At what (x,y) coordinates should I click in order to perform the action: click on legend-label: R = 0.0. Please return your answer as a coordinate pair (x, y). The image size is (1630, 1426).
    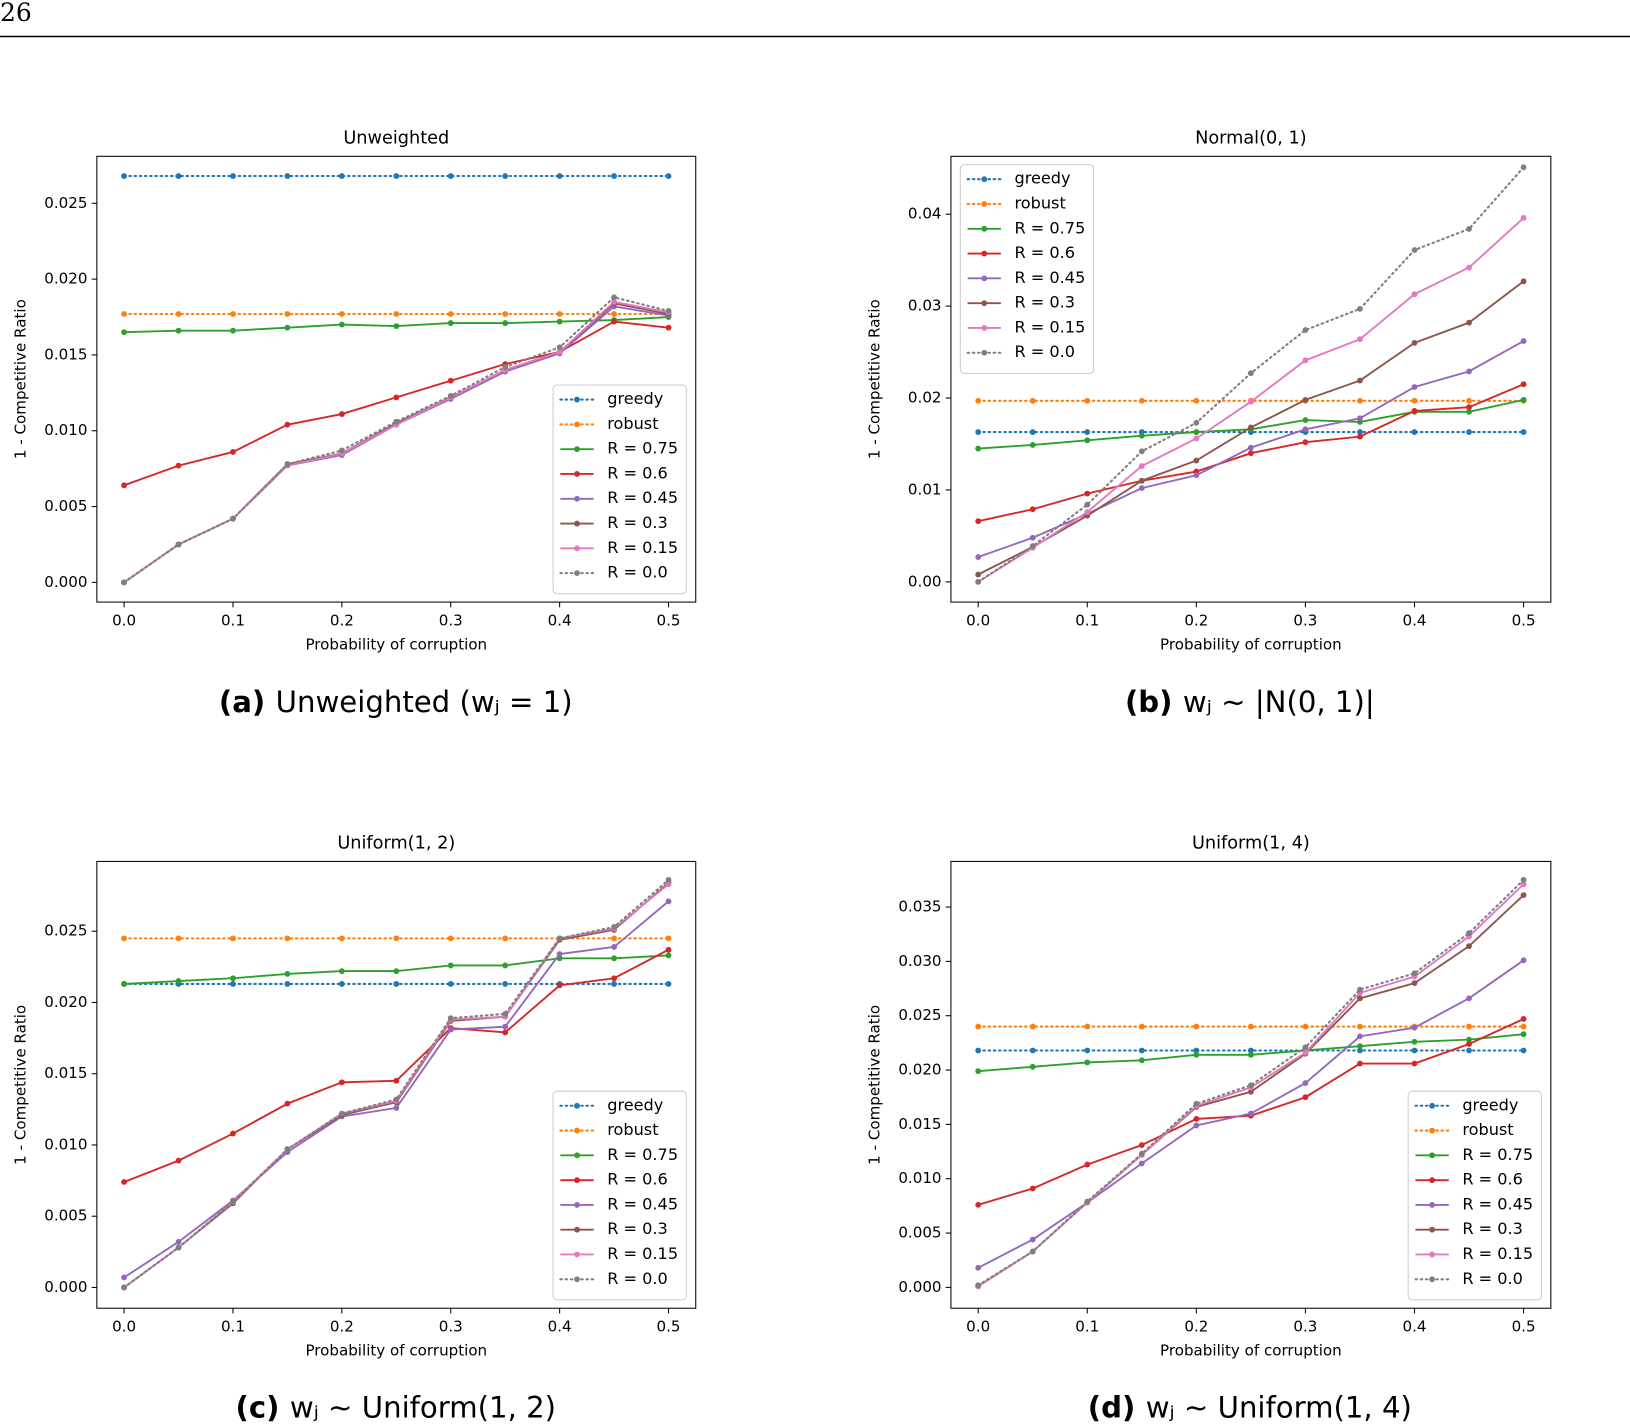
    Looking at the image, I should click on (637, 572).